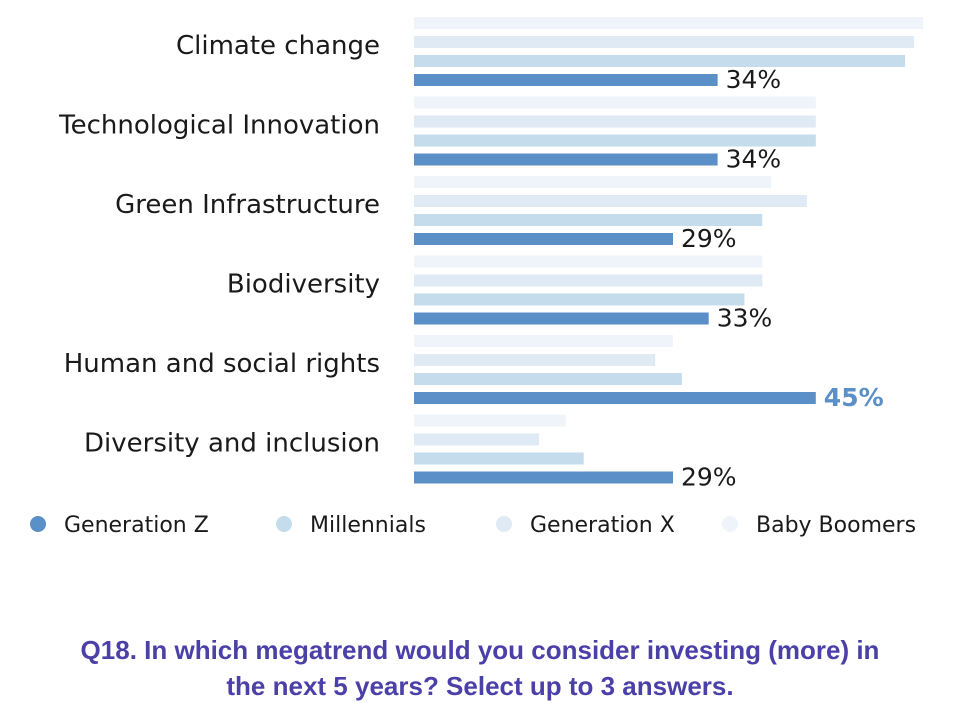 The image size is (960, 728). What do you see at coordinates (593, 182) in the screenshot?
I see `bar-baby-boomers-green-infrastructure` at bounding box center [593, 182].